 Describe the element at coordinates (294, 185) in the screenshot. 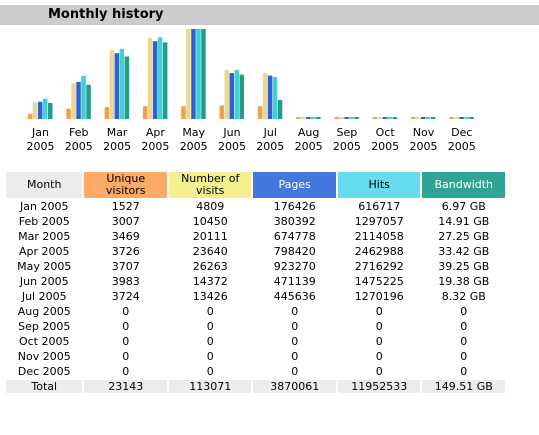

I see `col-header-pages: Pages` at that location.